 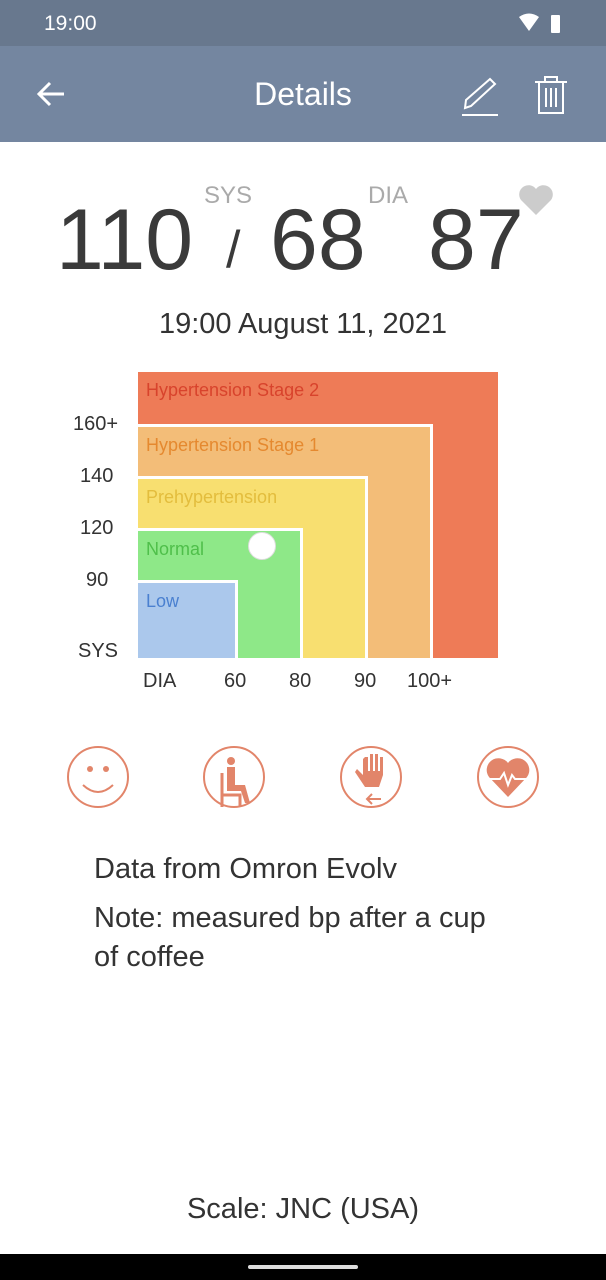 I want to click on x-axis-label: DIA, so click(x=160, y=681).